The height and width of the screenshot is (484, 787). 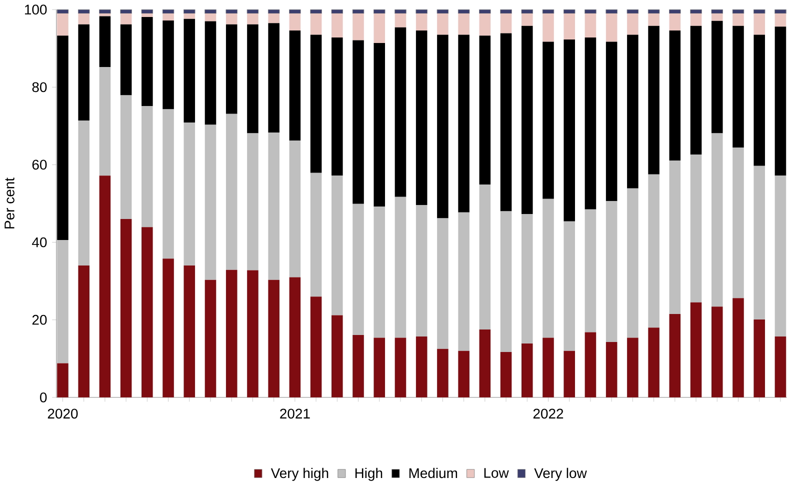 What do you see at coordinates (433, 473) in the screenshot?
I see `legend-label: Medium` at bounding box center [433, 473].